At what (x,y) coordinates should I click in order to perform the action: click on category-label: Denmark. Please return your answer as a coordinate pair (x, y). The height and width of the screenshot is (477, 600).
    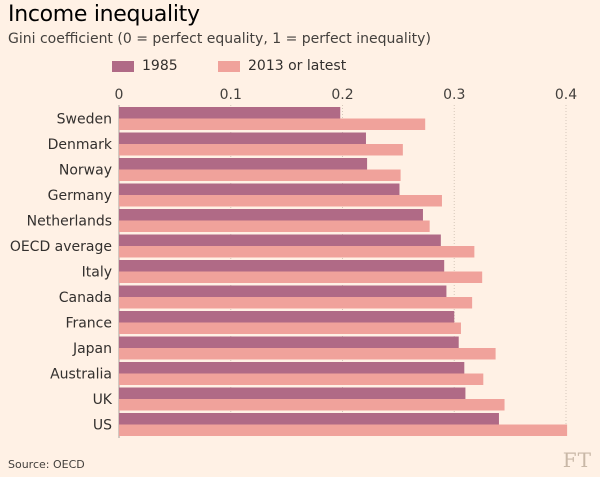
    Looking at the image, I should click on (80, 145).